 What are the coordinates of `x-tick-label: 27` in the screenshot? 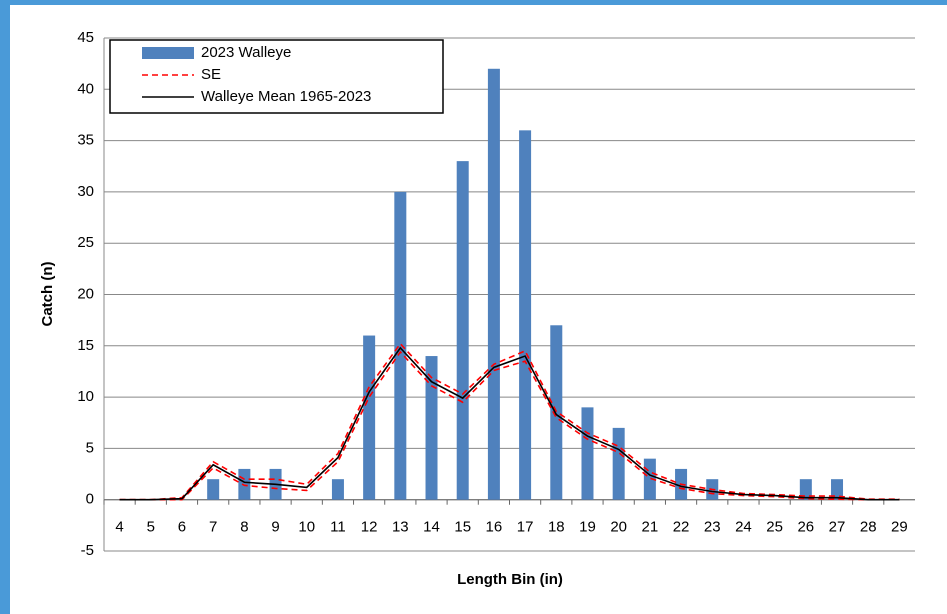 It's located at (837, 527).